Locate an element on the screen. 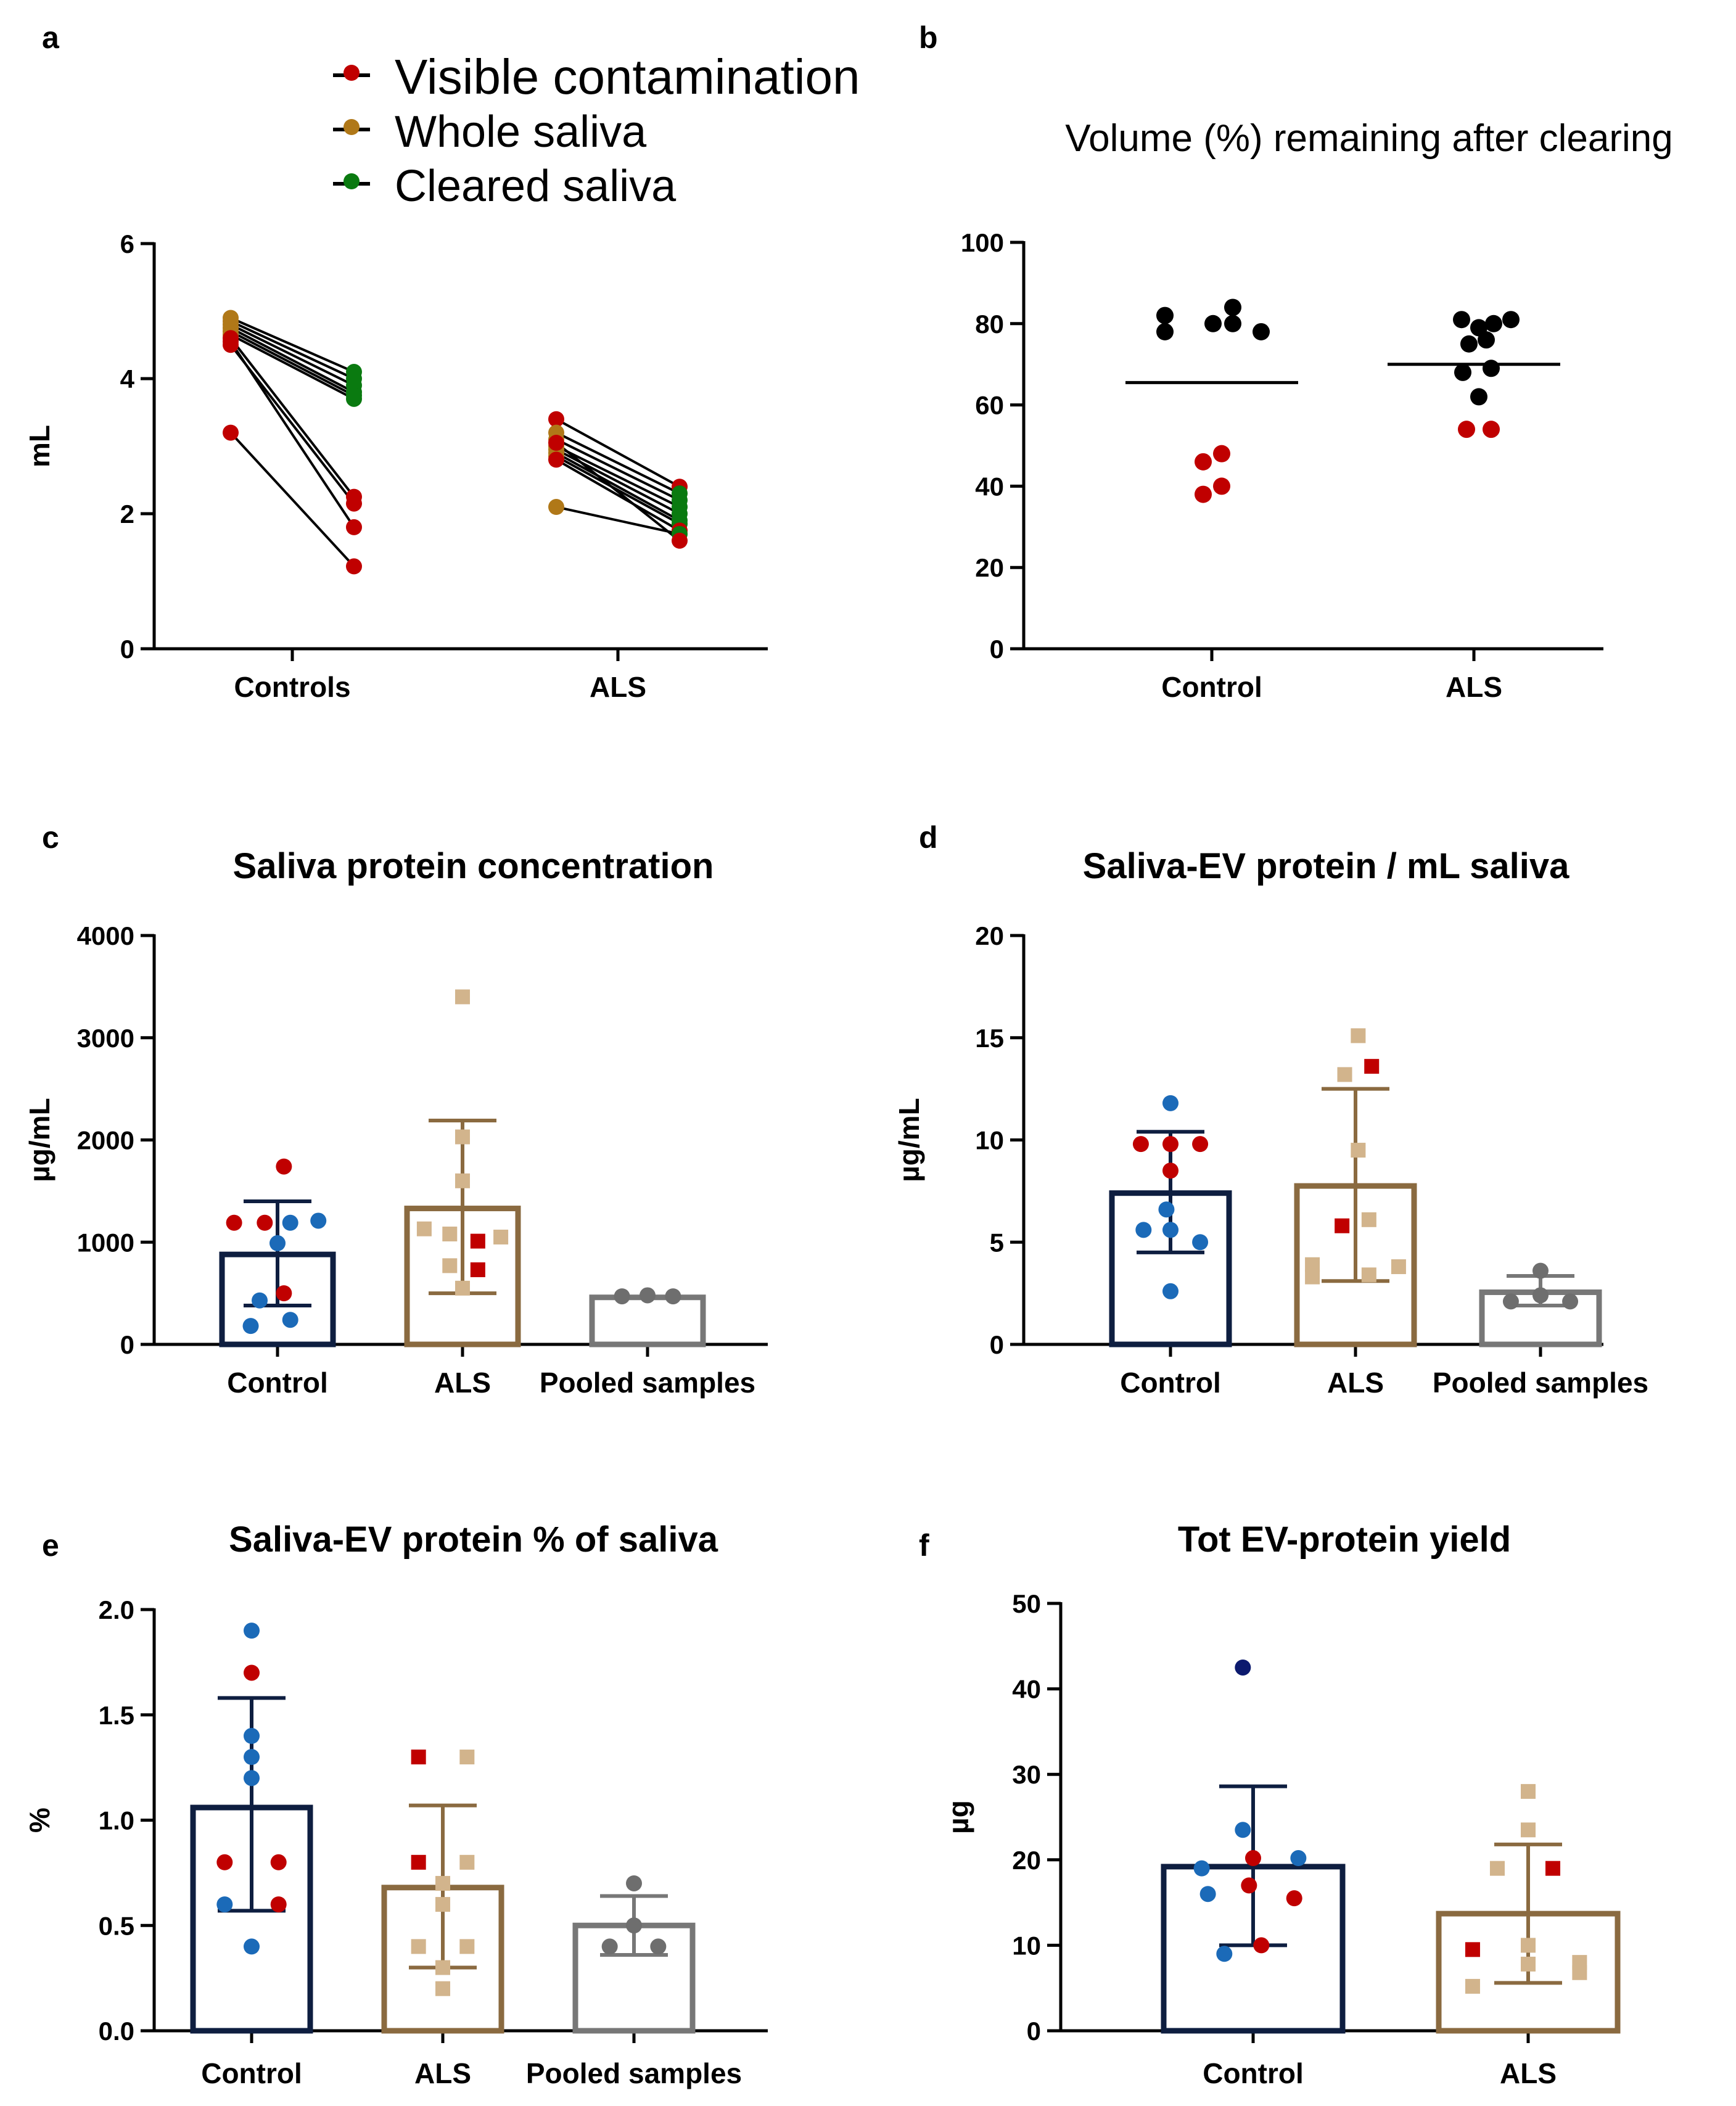  panel-e-x-label: Control is located at coordinates (252, 2073).